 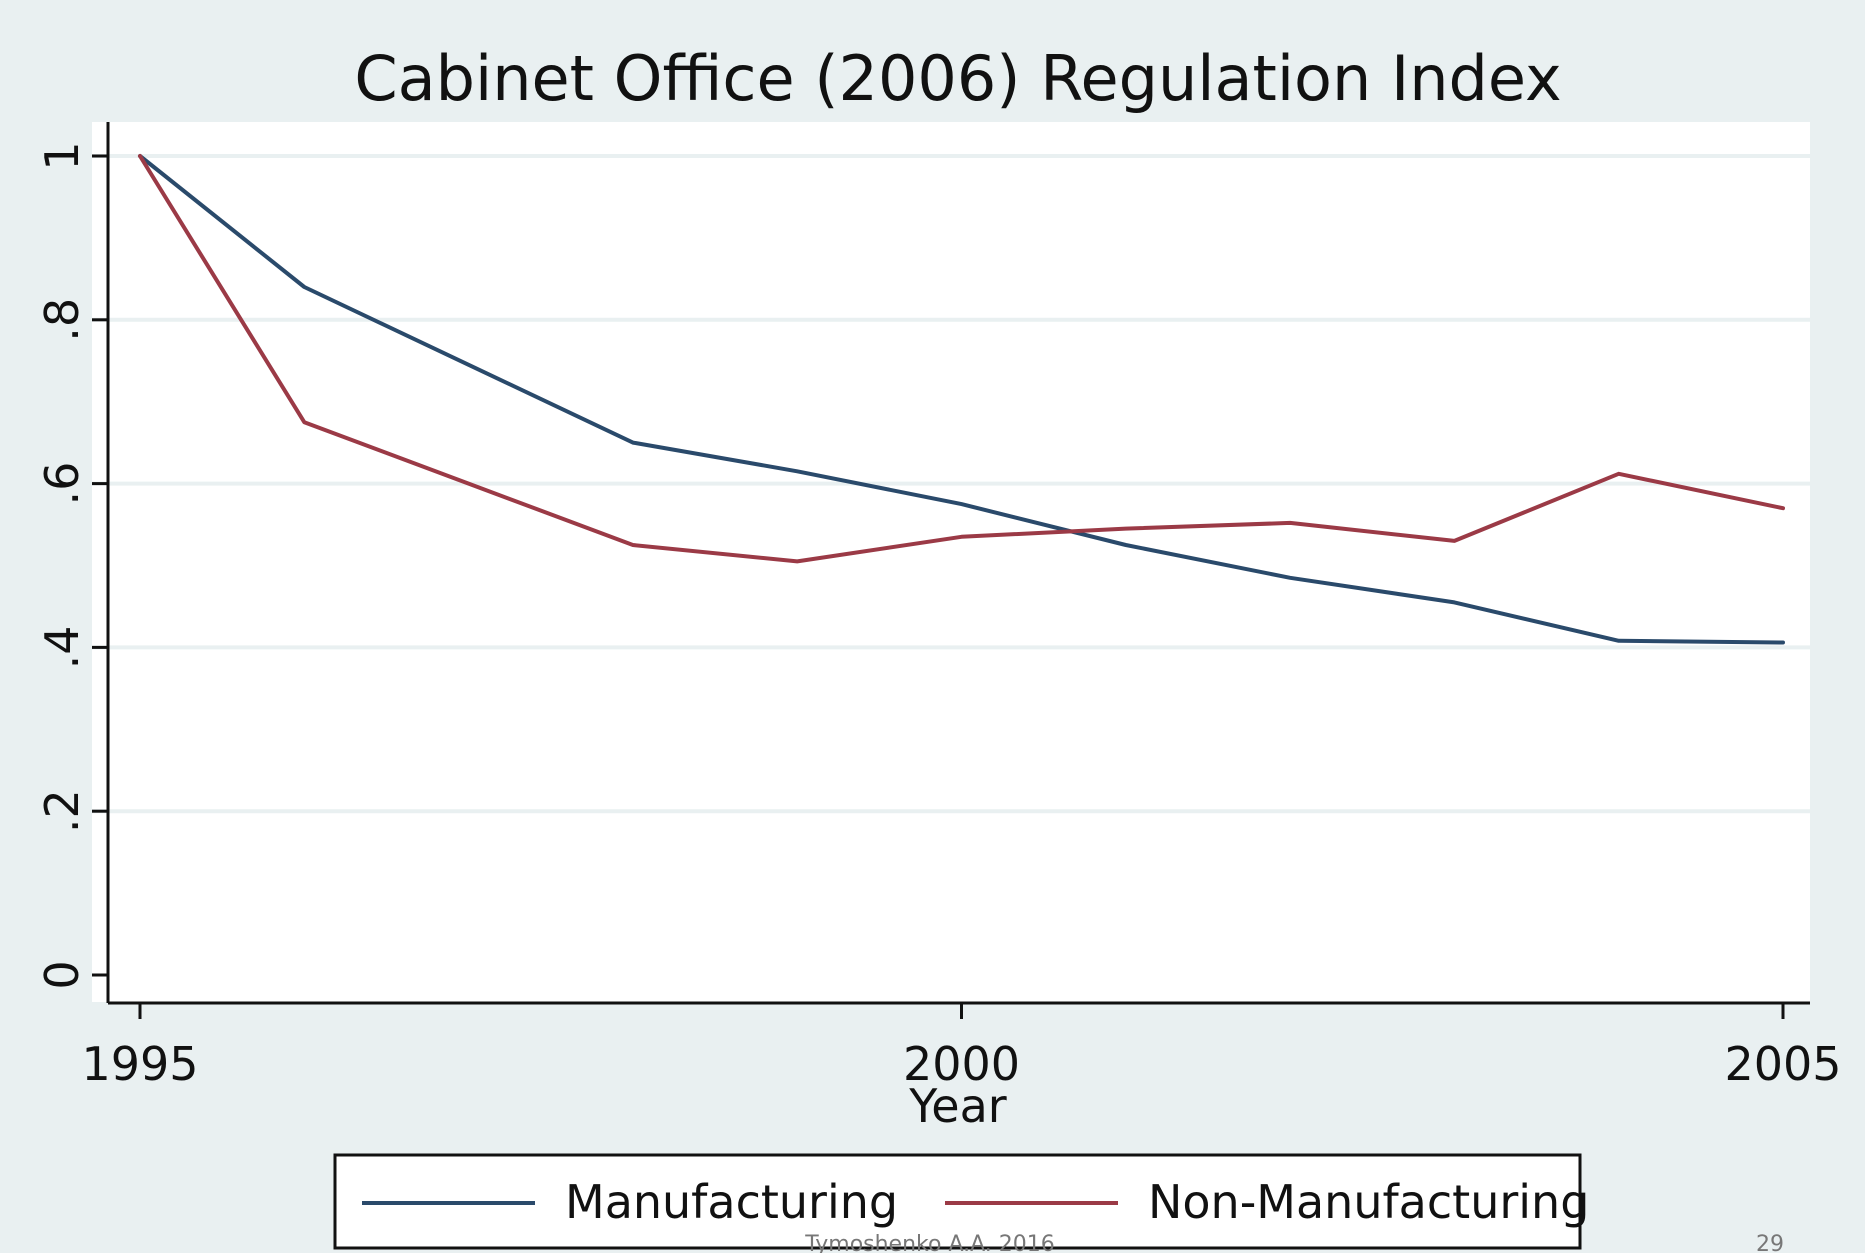 What do you see at coordinates (731, 1202) in the screenshot?
I see `legend-label: Manufacturing` at bounding box center [731, 1202].